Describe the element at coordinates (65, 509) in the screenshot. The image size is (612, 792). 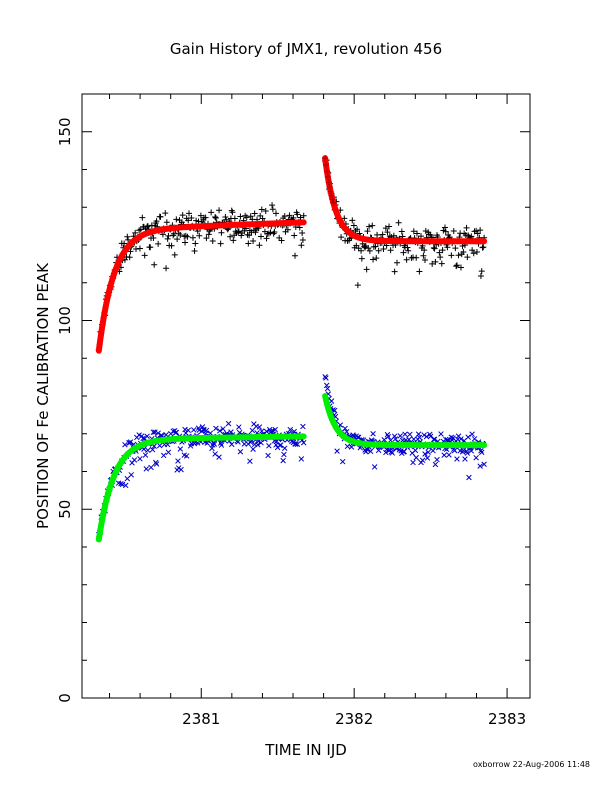
I see `y-tick-label: 50` at that location.